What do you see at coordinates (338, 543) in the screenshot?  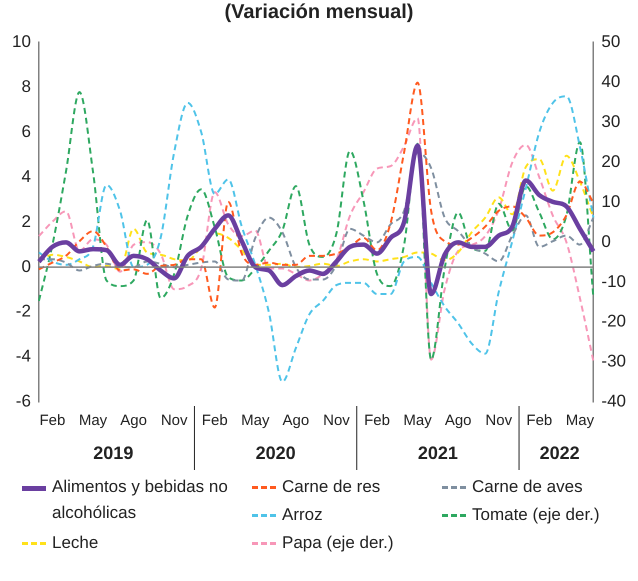 I see `legend-label: Papa (eje der.)` at bounding box center [338, 543].